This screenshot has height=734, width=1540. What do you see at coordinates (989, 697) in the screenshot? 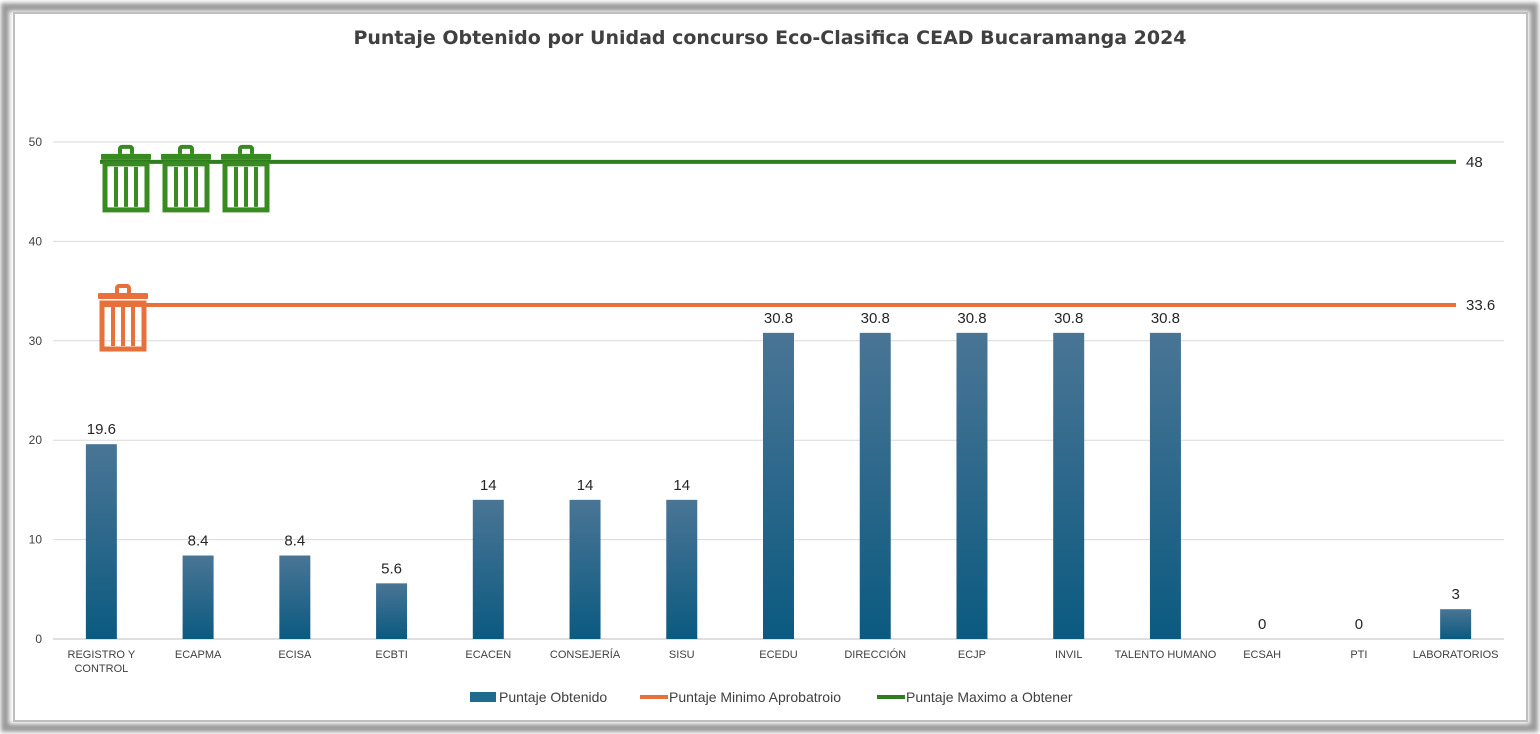
I see `legend-label: Puntaje Maximo a Obtener` at bounding box center [989, 697].